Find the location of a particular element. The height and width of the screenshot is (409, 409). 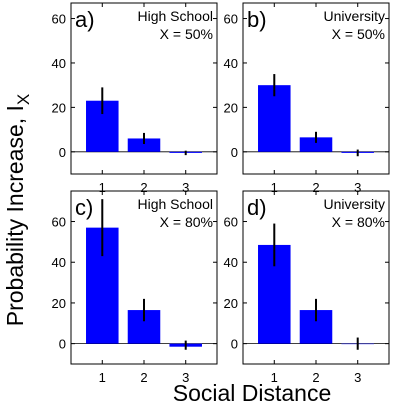

panel-letter: b) is located at coordinates (257, 19).